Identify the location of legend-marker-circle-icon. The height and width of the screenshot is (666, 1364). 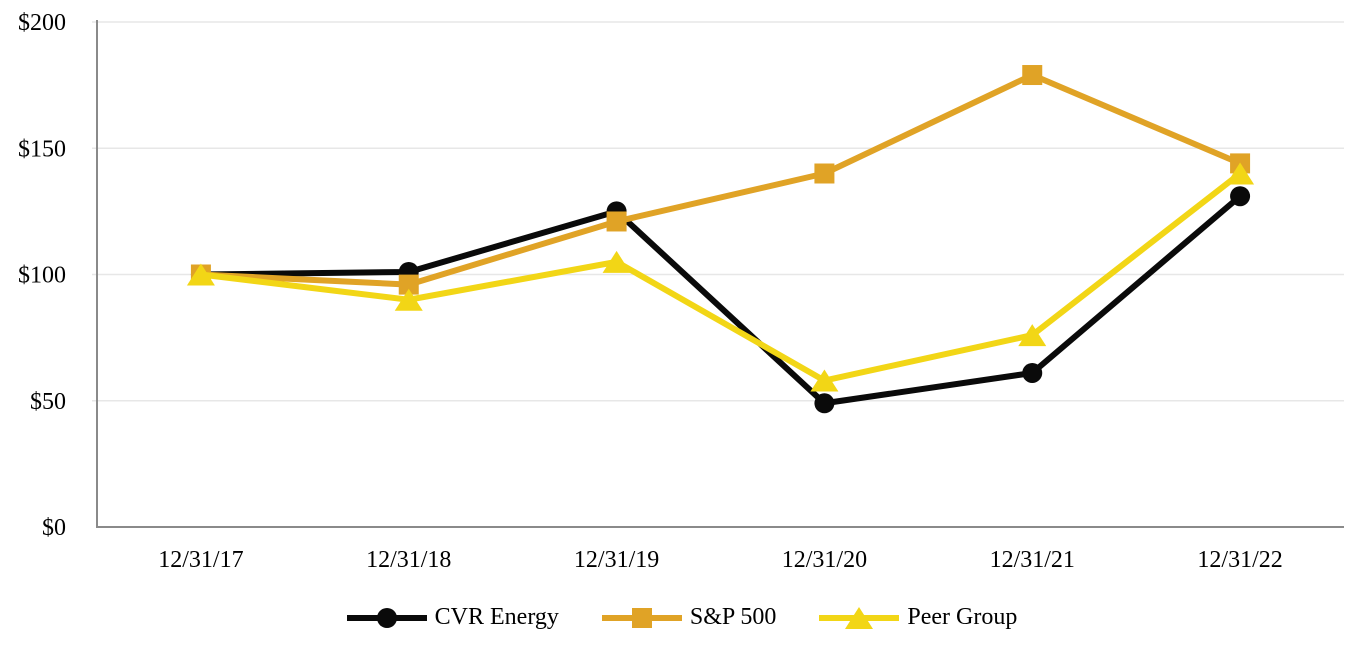
(386, 617).